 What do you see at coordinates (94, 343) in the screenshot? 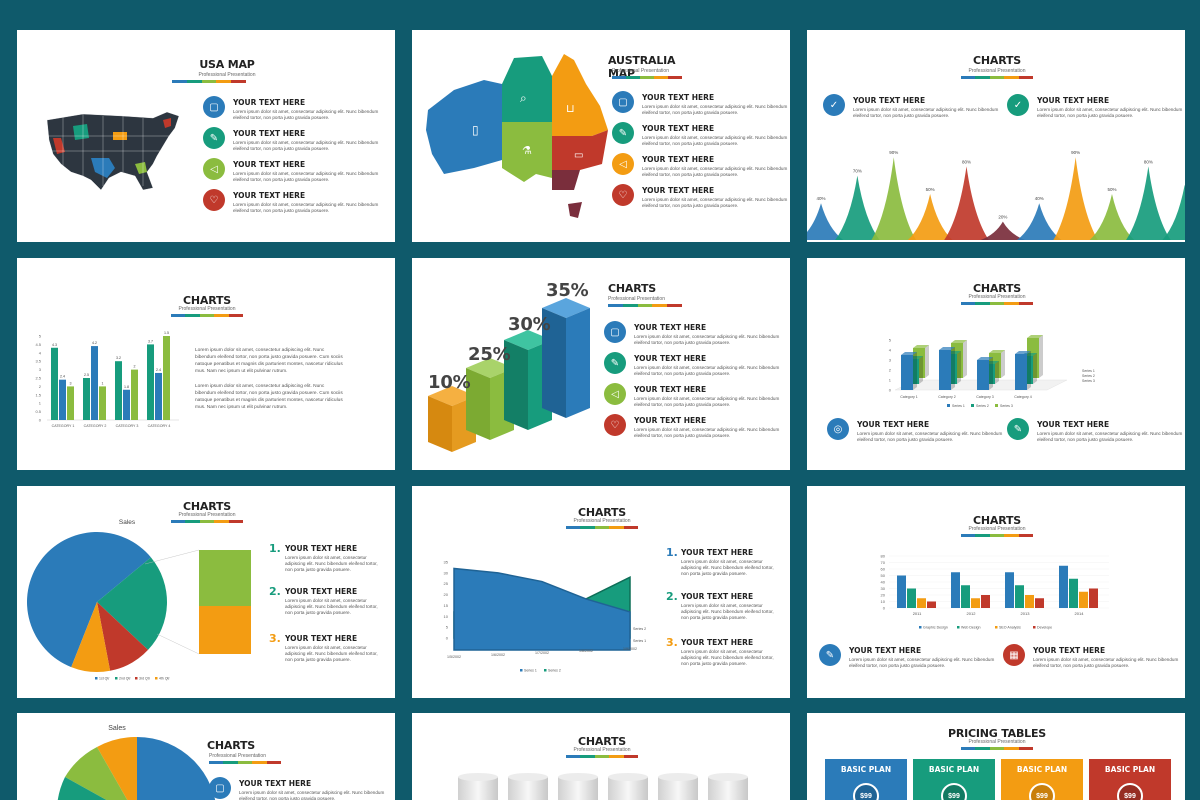
I see `bar-data-label: 4.2` at bounding box center [94, 343].